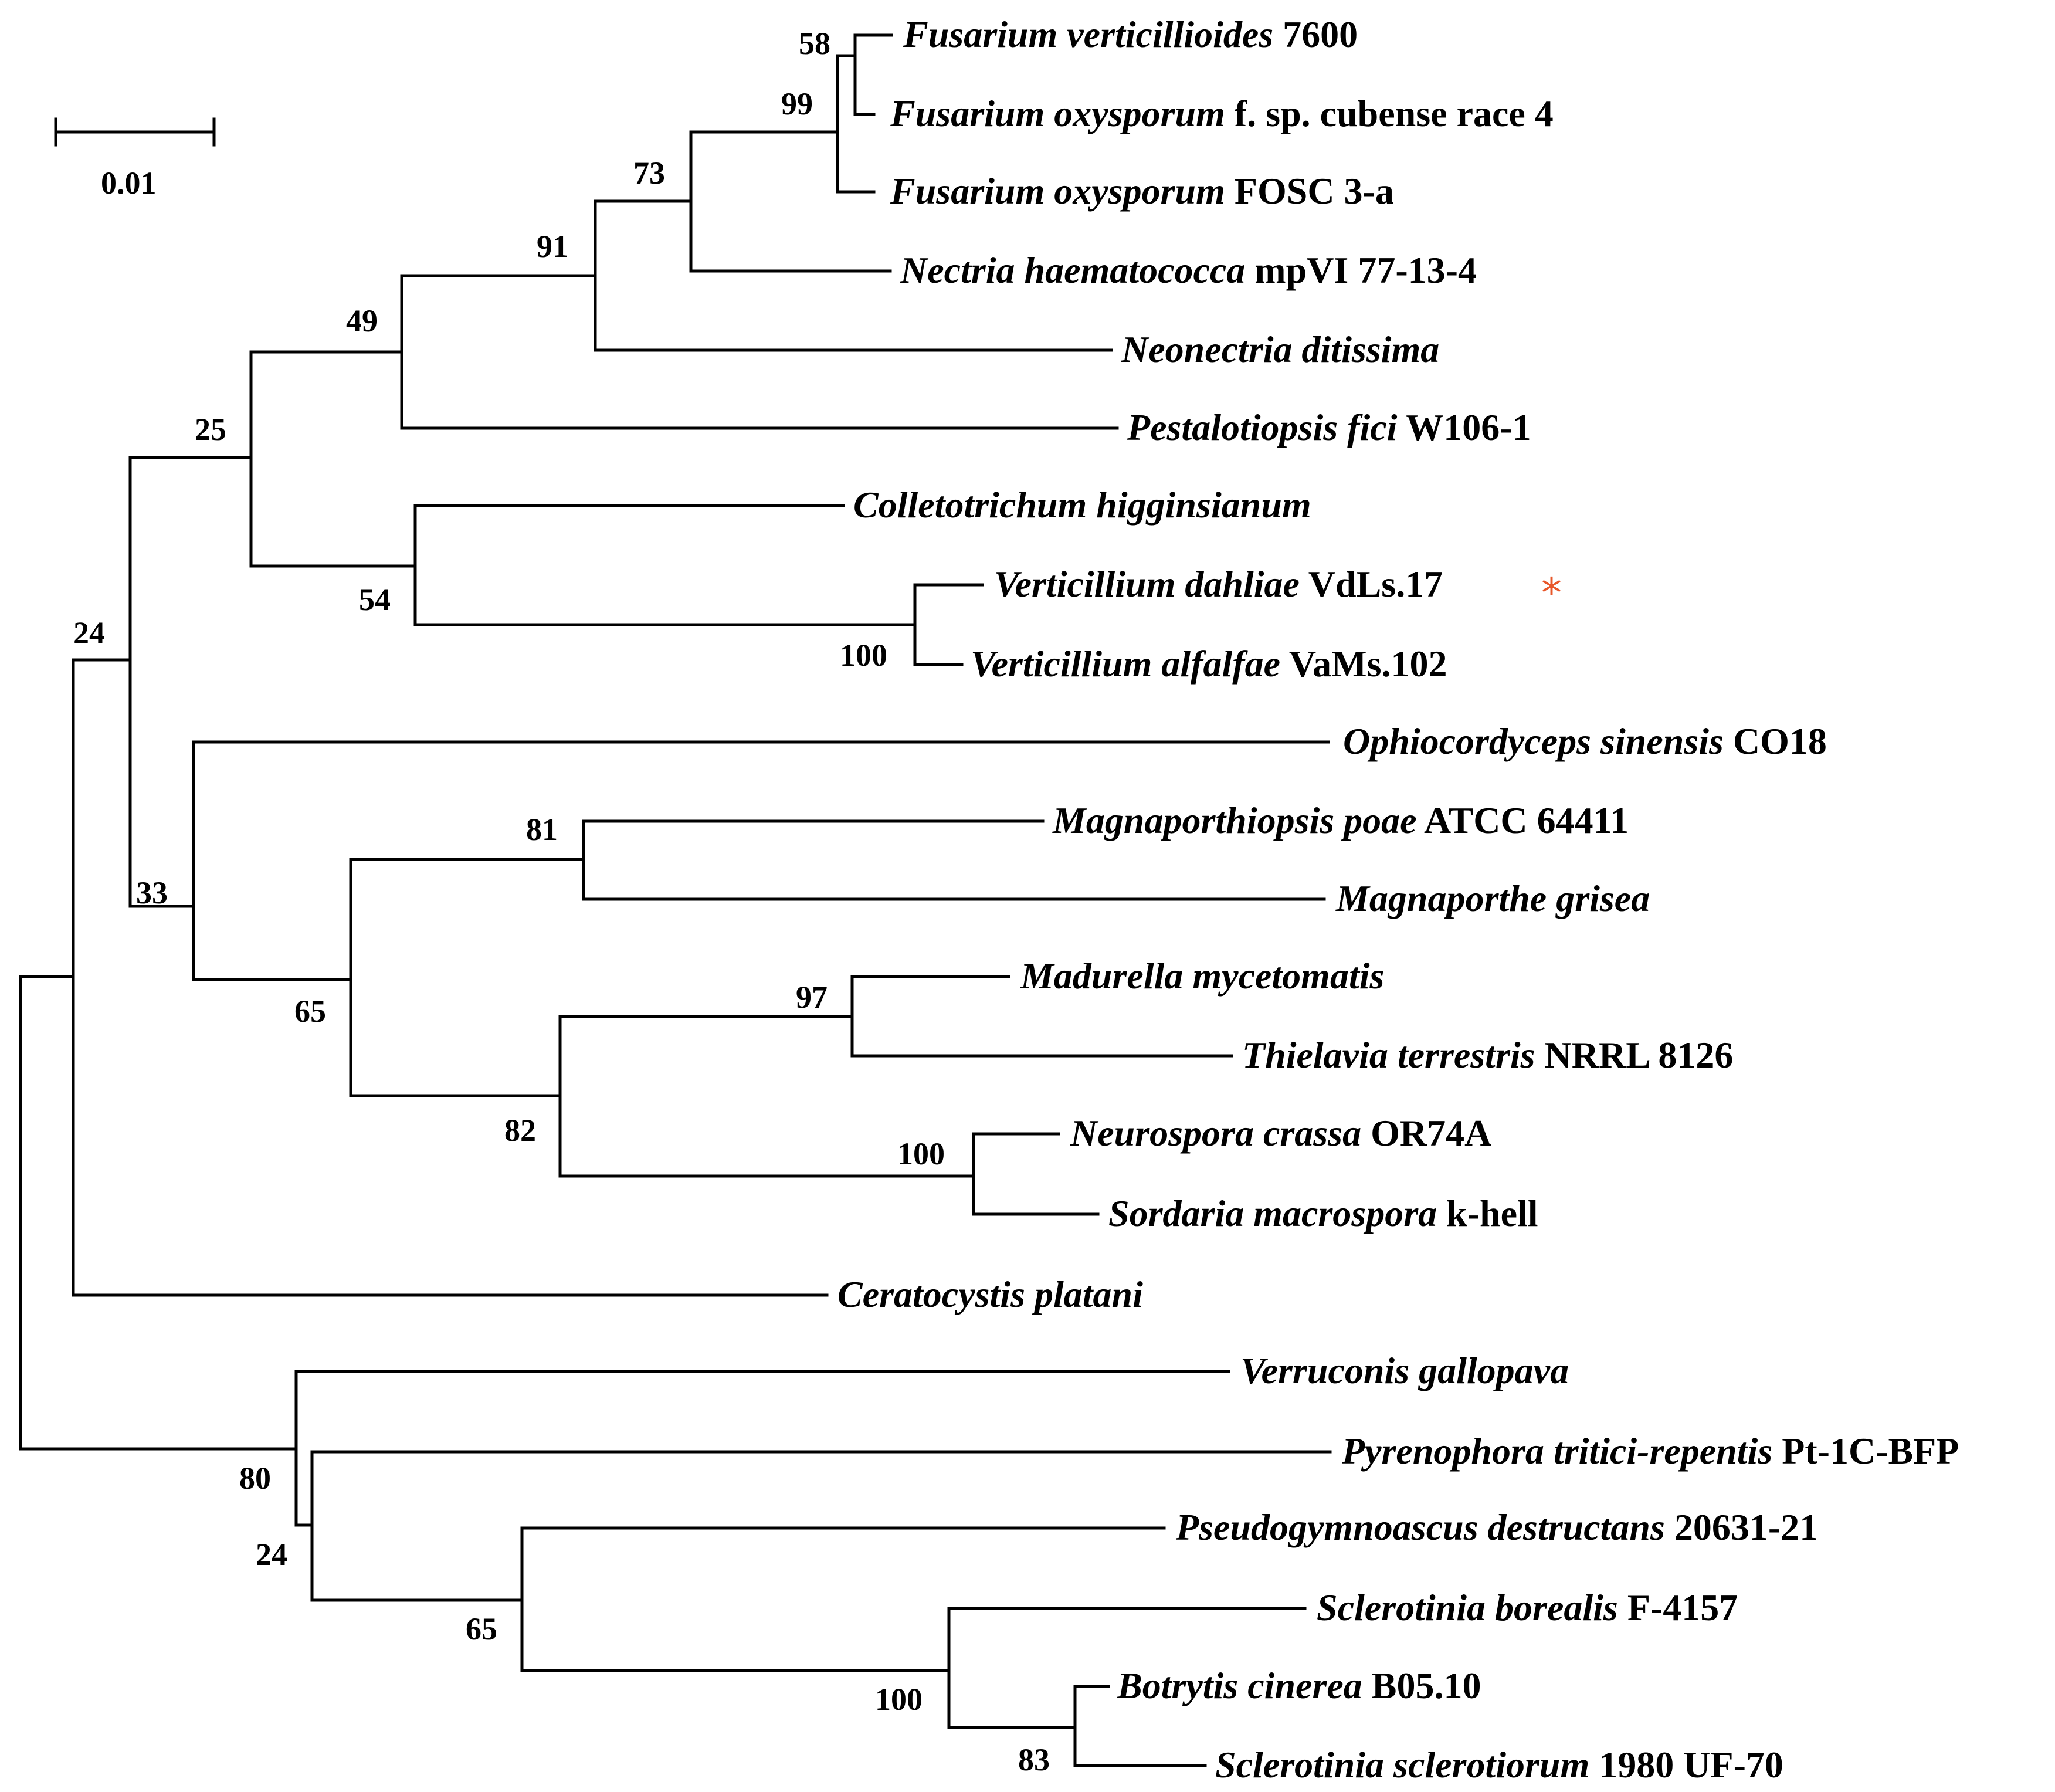 The image size is (2055, 1792). What do you see at coordinates (1340, 820) in the screenshot?
I see `taxon-label: Magnaporthiopsis poae ATCC 64411` at bounding box center [1340, 820].